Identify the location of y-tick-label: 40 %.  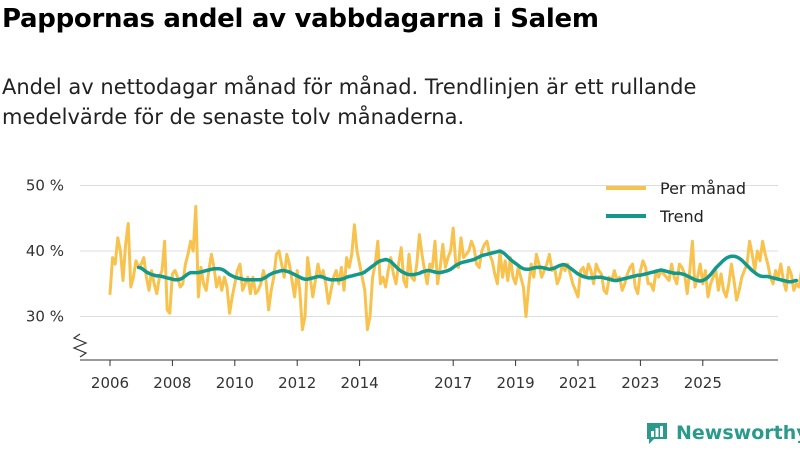
(45, 251).